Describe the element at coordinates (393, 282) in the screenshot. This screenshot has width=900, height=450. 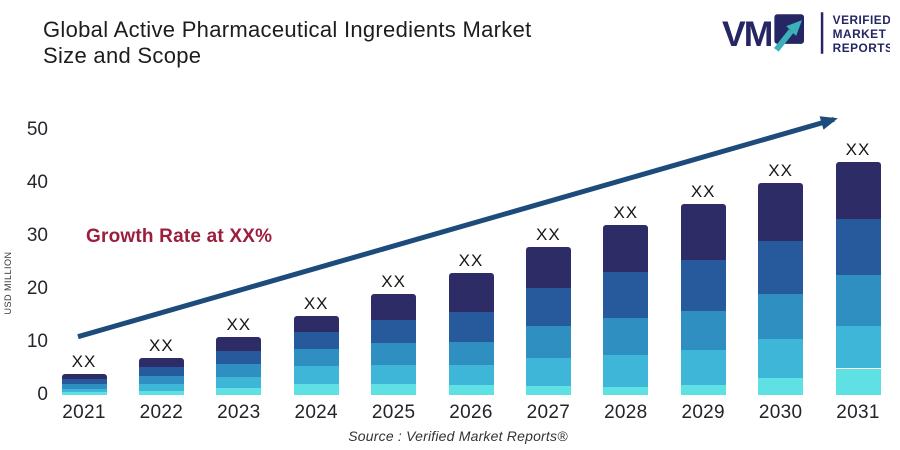
I see `bar-value-label-2025: XX` at that location.